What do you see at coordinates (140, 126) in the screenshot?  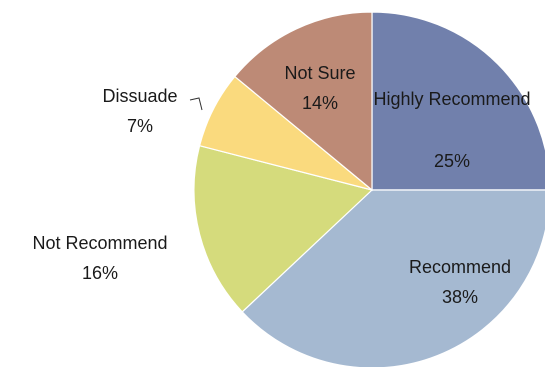 I see `slice-value-dissuade: 7%` at bounding box center [140, 126].